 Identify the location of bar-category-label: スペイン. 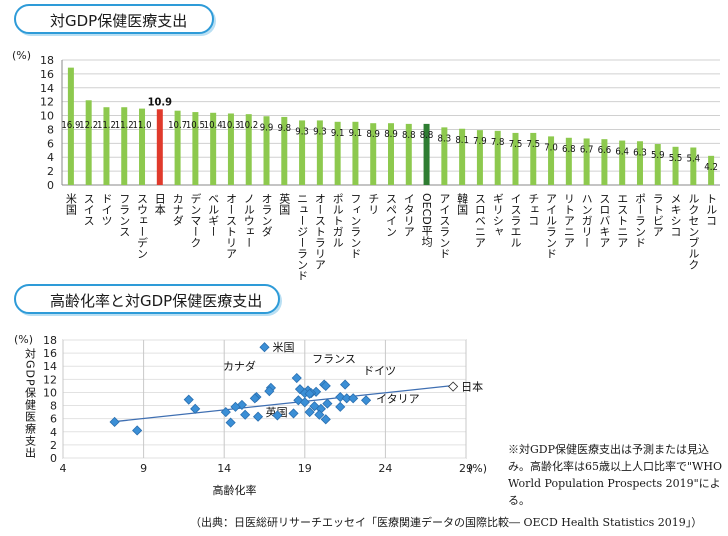
(391, 215).